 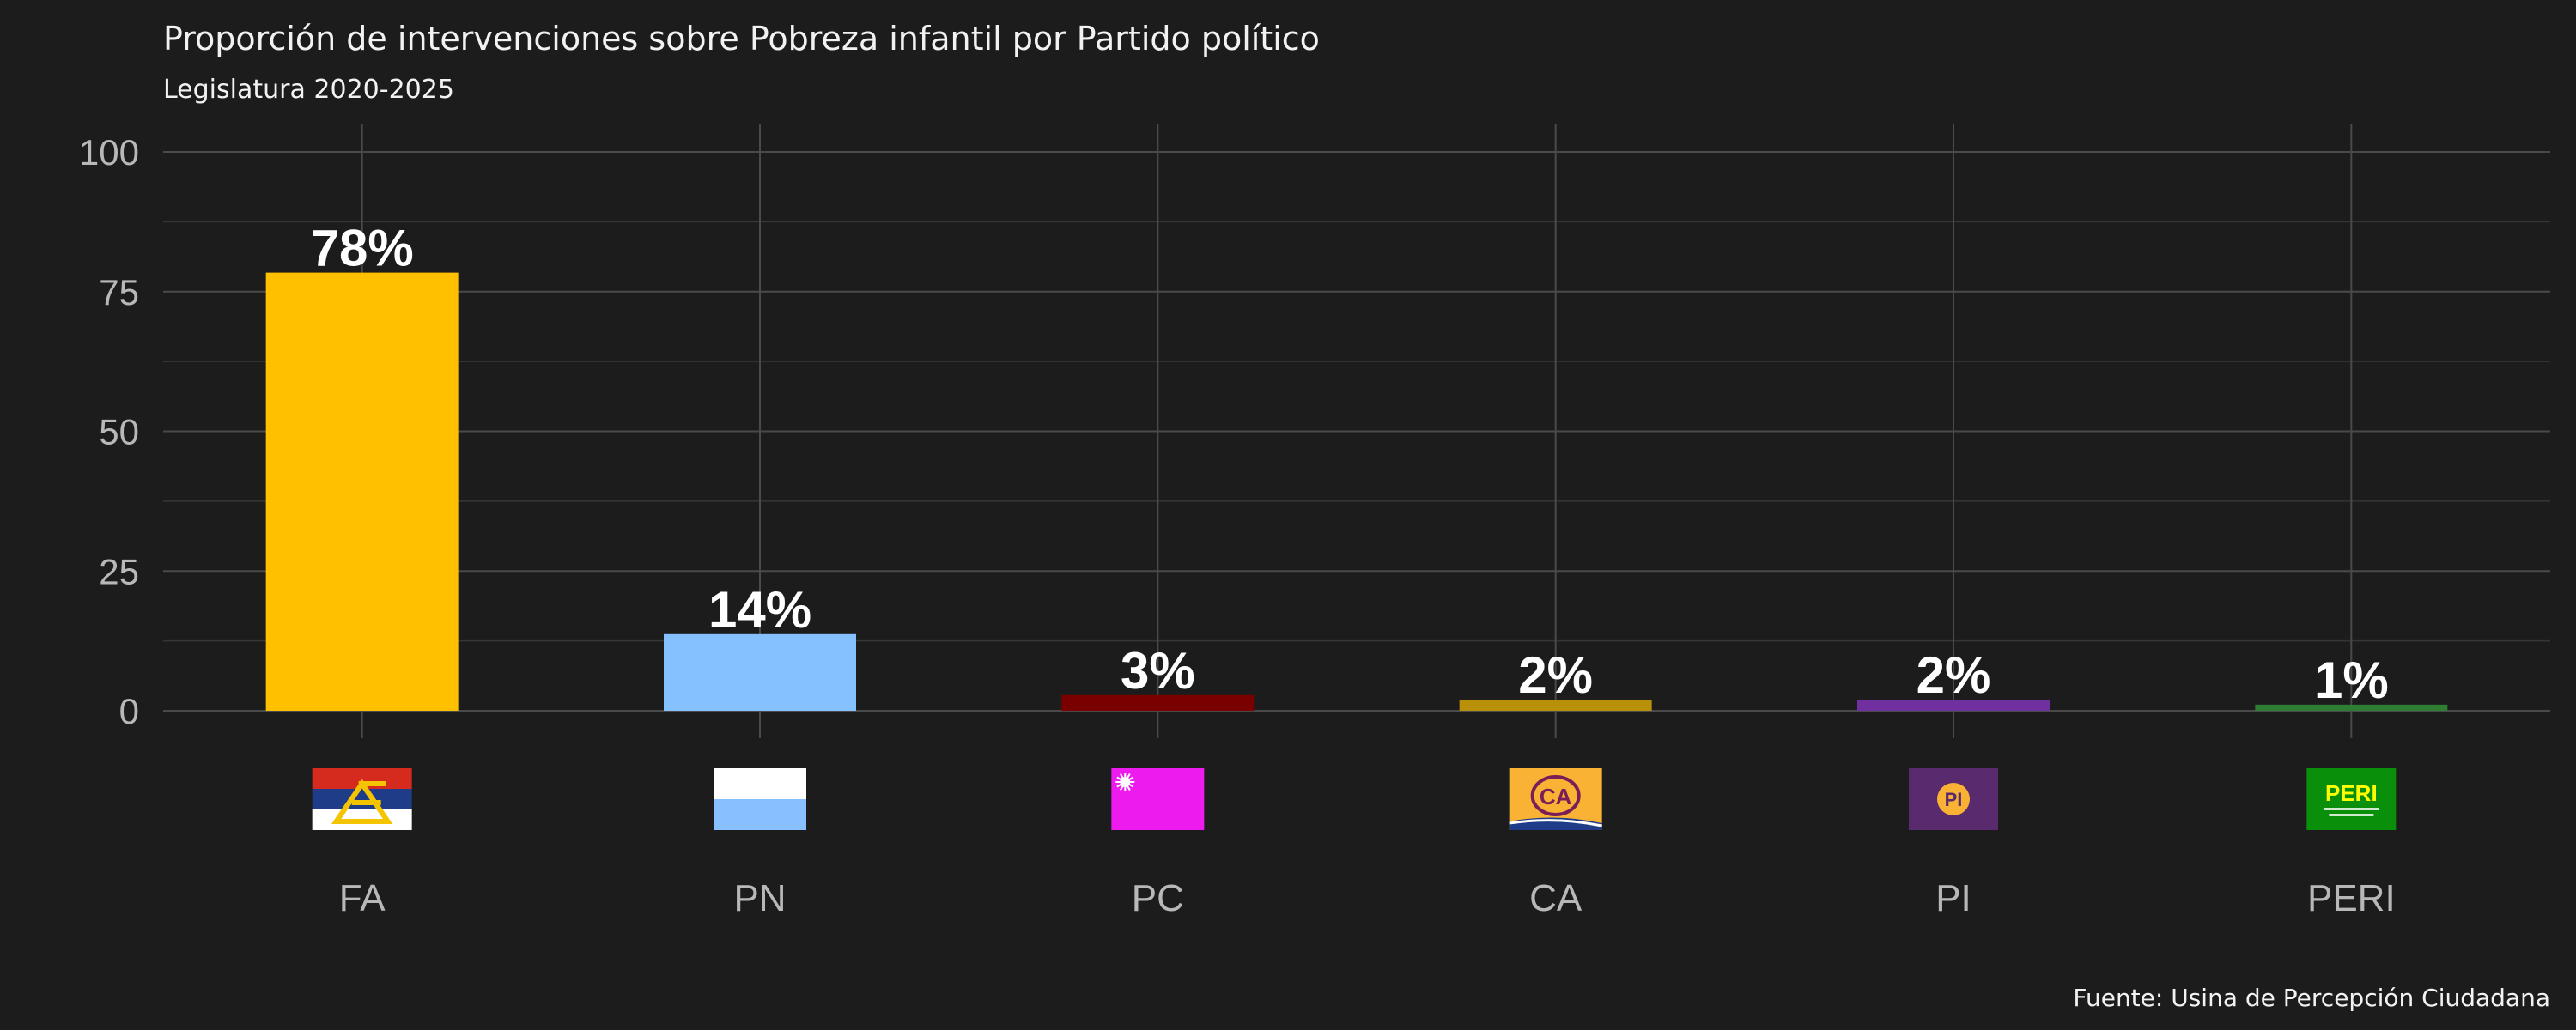 I want to click on y-tick-label: 25, so click(x=119, y=571).